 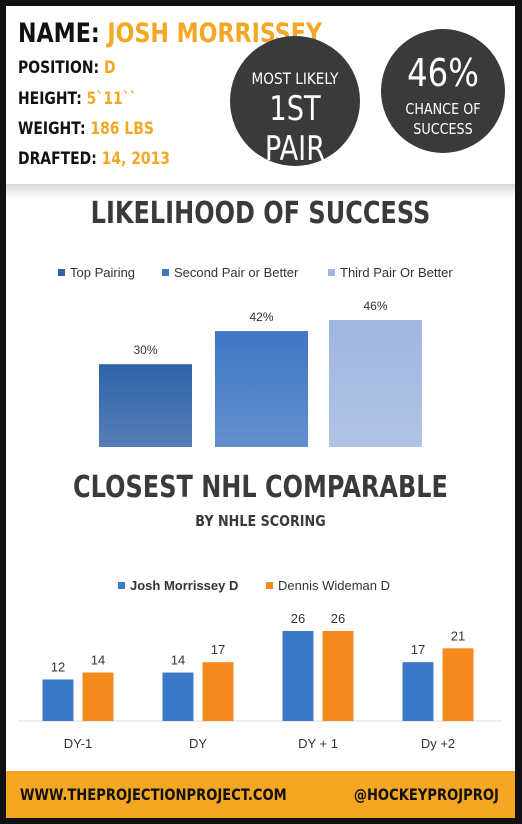 I want to click on legend-label: Top Pairing, so click(x=102, y=272).